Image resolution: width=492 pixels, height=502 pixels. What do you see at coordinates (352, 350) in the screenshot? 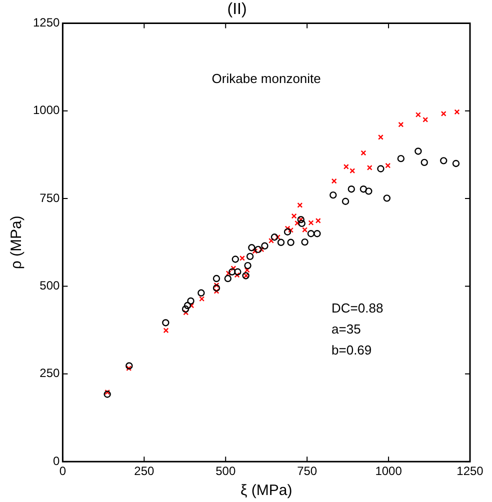
I see `annotation: b=0.69` at bounding box center [352, 350].